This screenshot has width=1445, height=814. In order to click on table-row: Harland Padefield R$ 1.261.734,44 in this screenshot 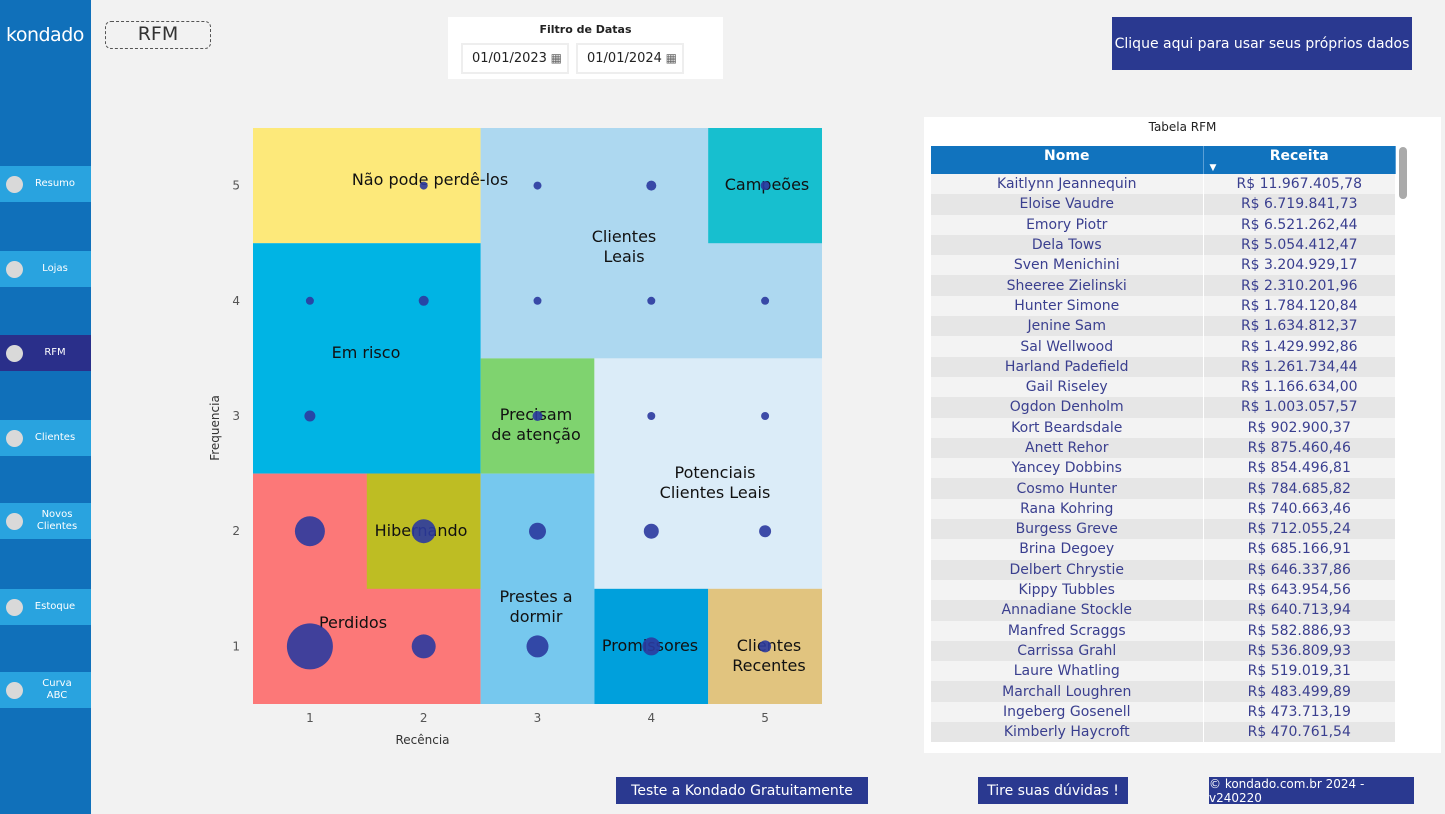, I will do `click(1163, 366)`.